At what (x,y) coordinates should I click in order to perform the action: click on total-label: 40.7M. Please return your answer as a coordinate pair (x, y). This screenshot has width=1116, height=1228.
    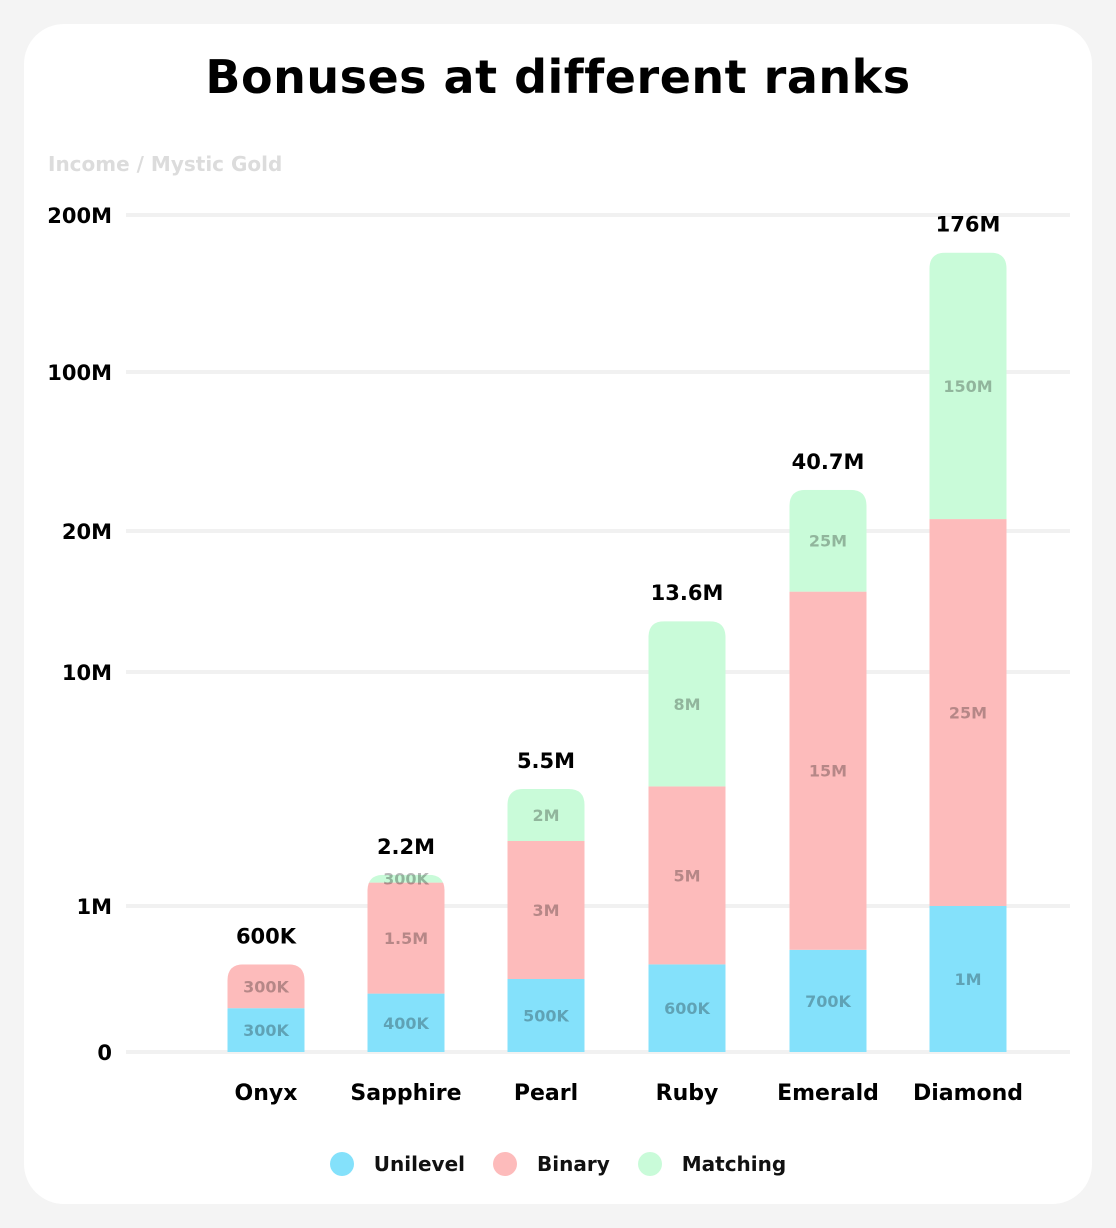
    Looking at the image, I should click on (828, 462).